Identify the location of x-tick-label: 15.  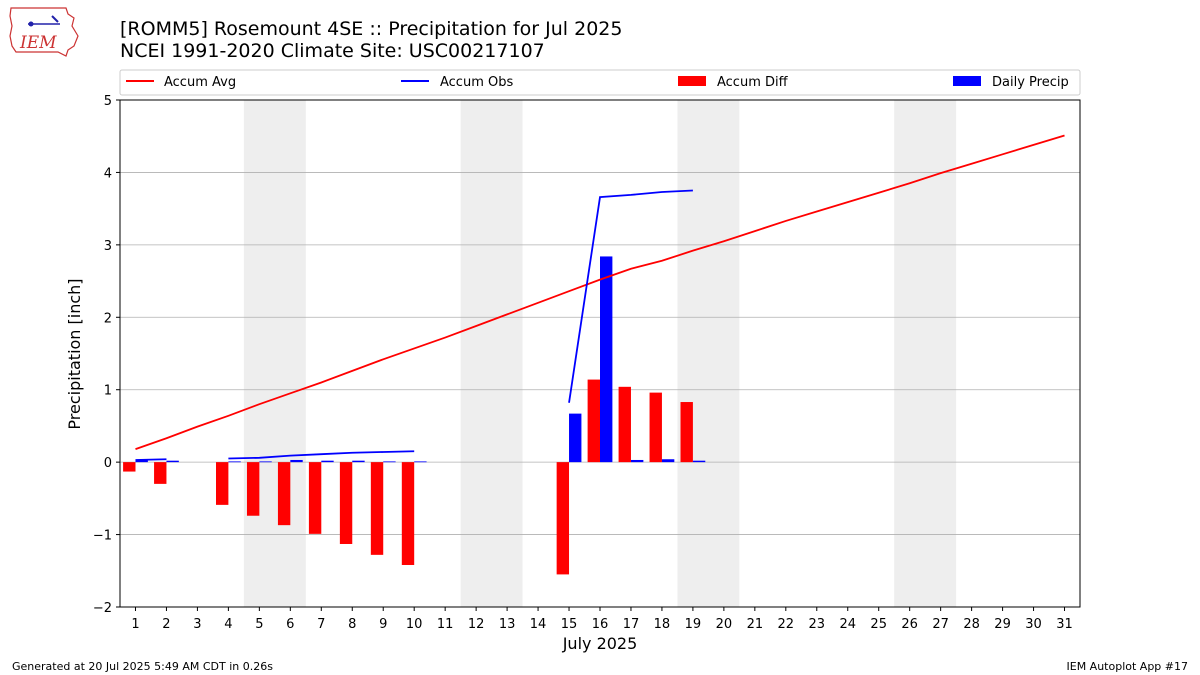
(569, 624).